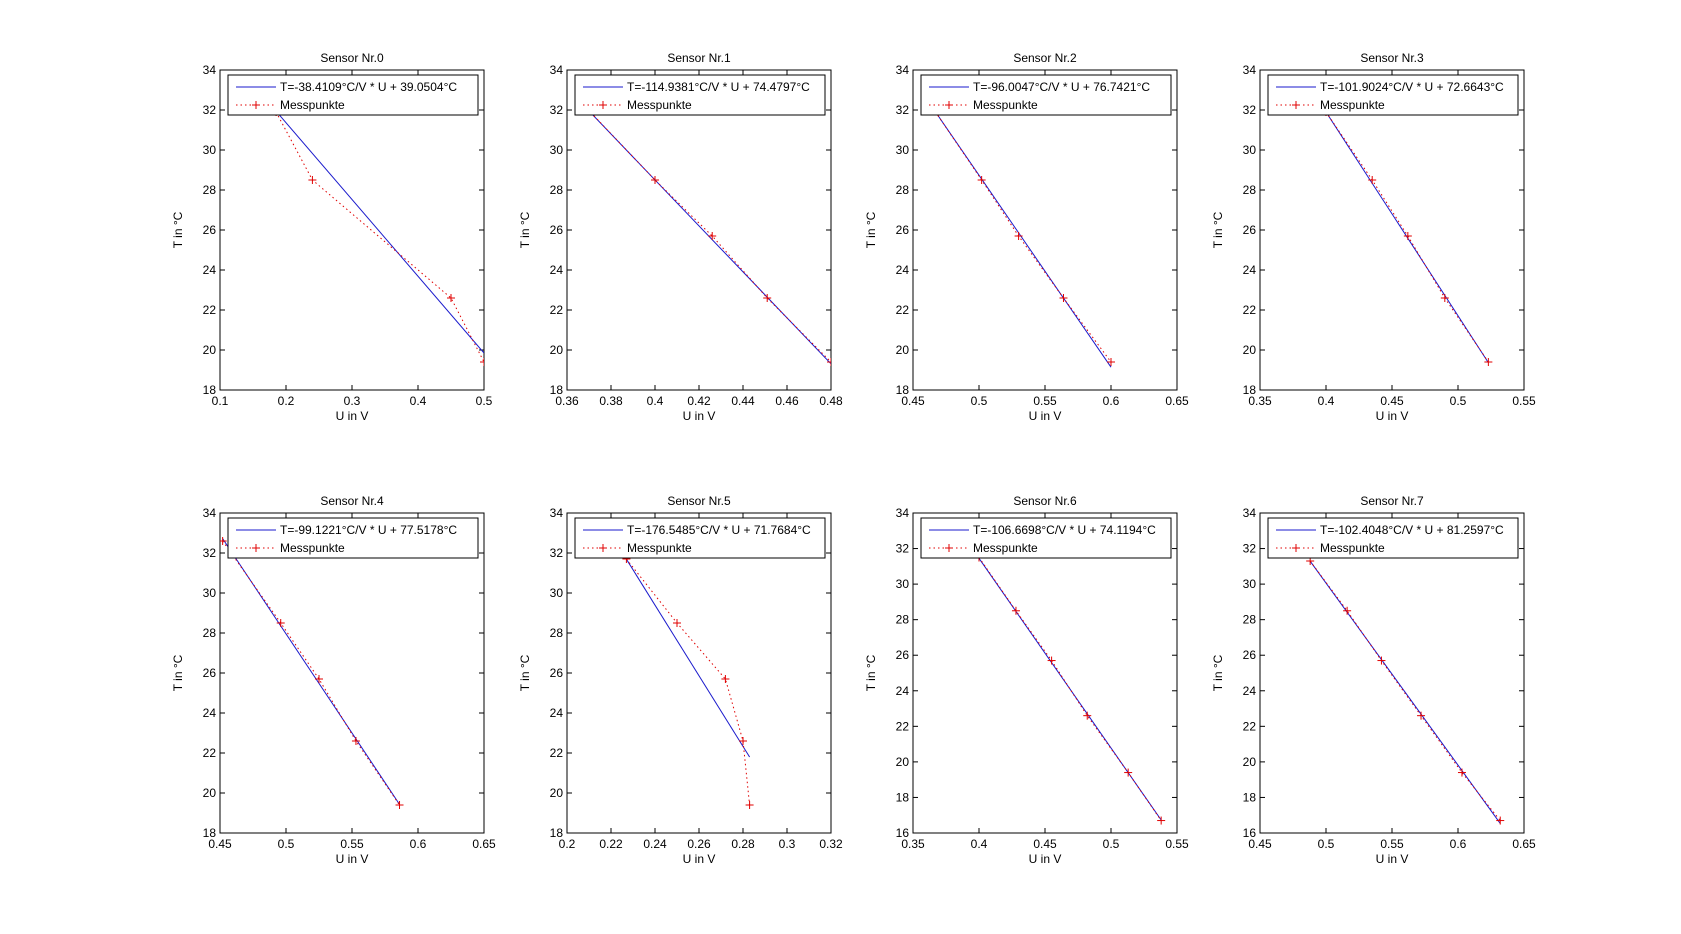  Describe the element at coordinates (352, 58) in the screenshot. I see `chart-title: Sensor Nr.0` at that location.